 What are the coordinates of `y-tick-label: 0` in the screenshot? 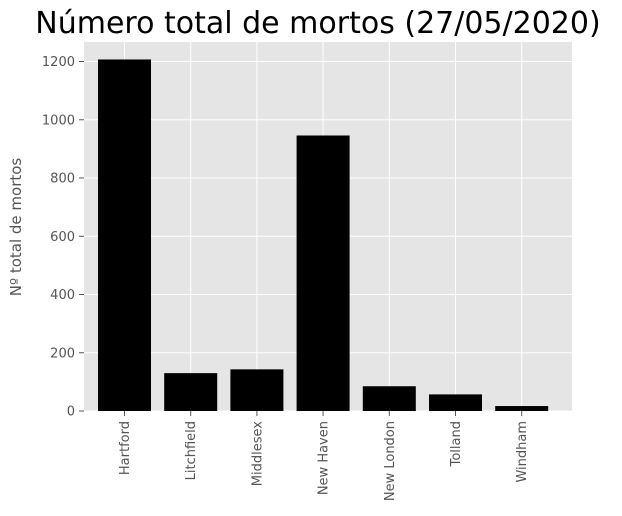 It's located at (71, 412).